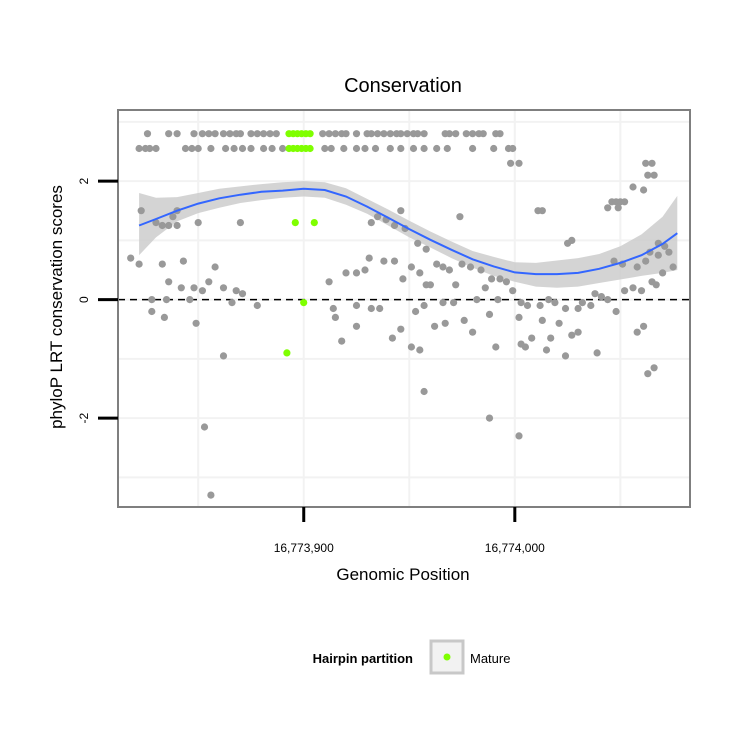  What do you see at coordinates (490, 658) in the screenshot?
I see `legend-label-mature: Mature` at bounding box center [490, 658].